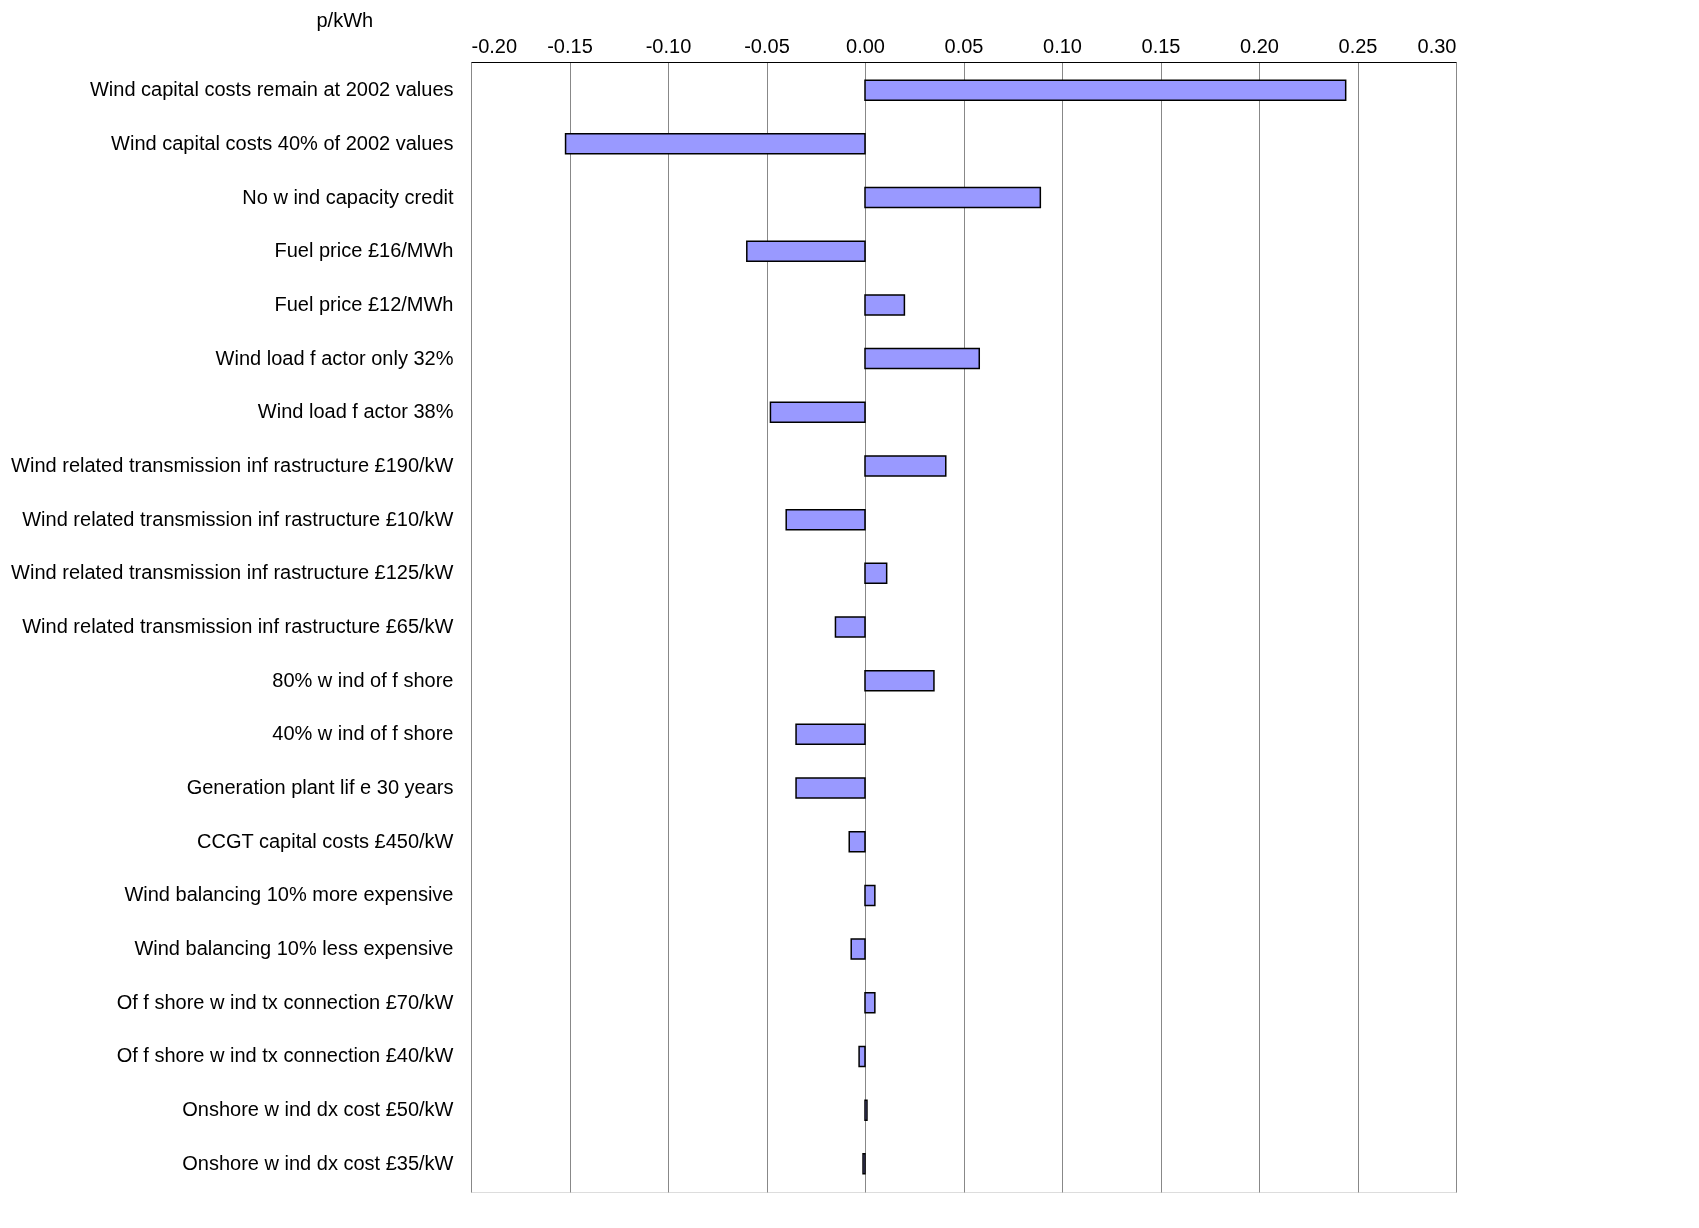 The image size is (1699, 1228). What do you see at coordinates (570, 45) in the screenshot?
I see `x-tick-label: -0.15` at bounding box center [570, 45].